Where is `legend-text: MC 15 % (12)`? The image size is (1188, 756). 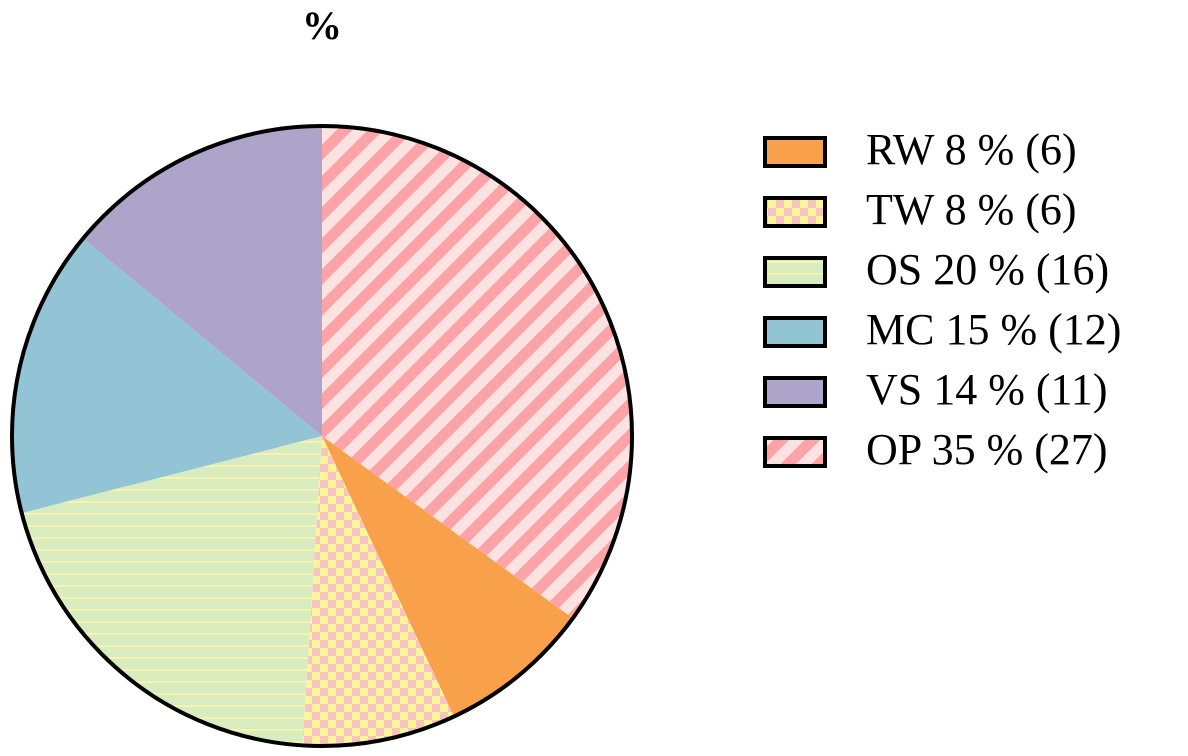 legend-text: MC 15 % (12) is located at coordinates (993, 329).